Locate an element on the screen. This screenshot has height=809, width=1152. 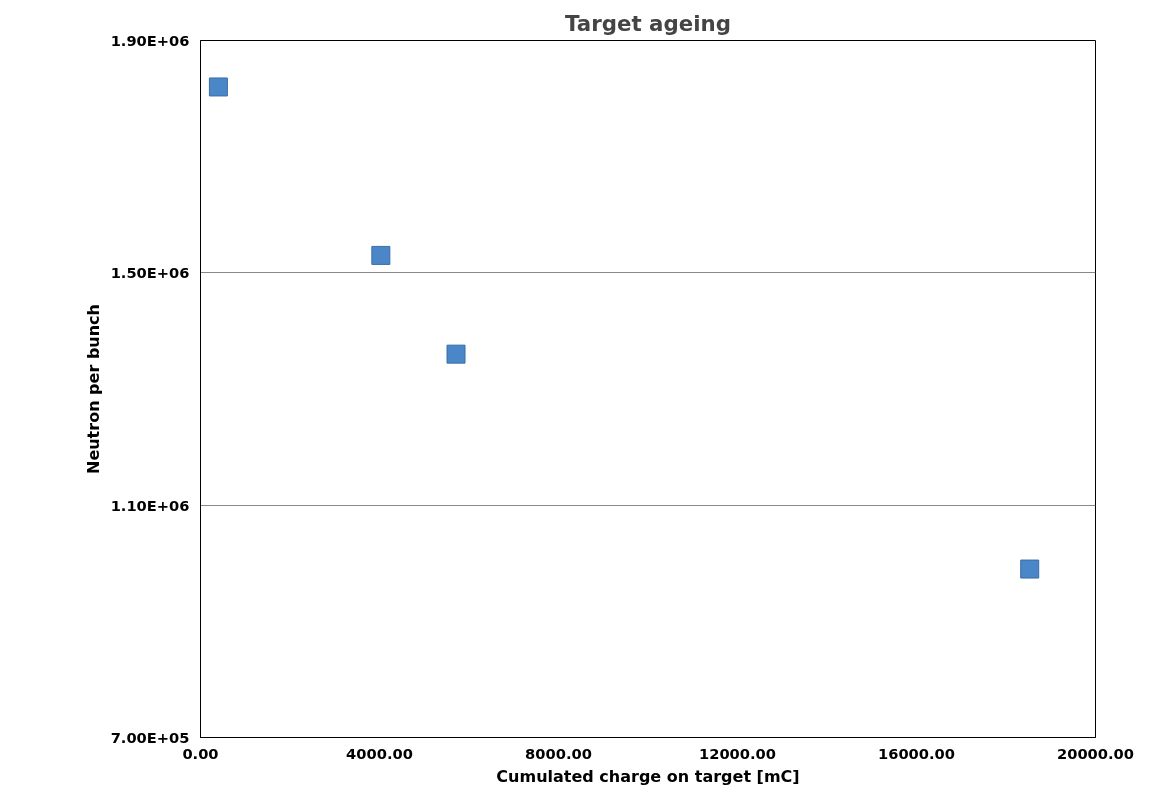
y-tick-label: 1.90E+06 is located at coordinates (150, 40).